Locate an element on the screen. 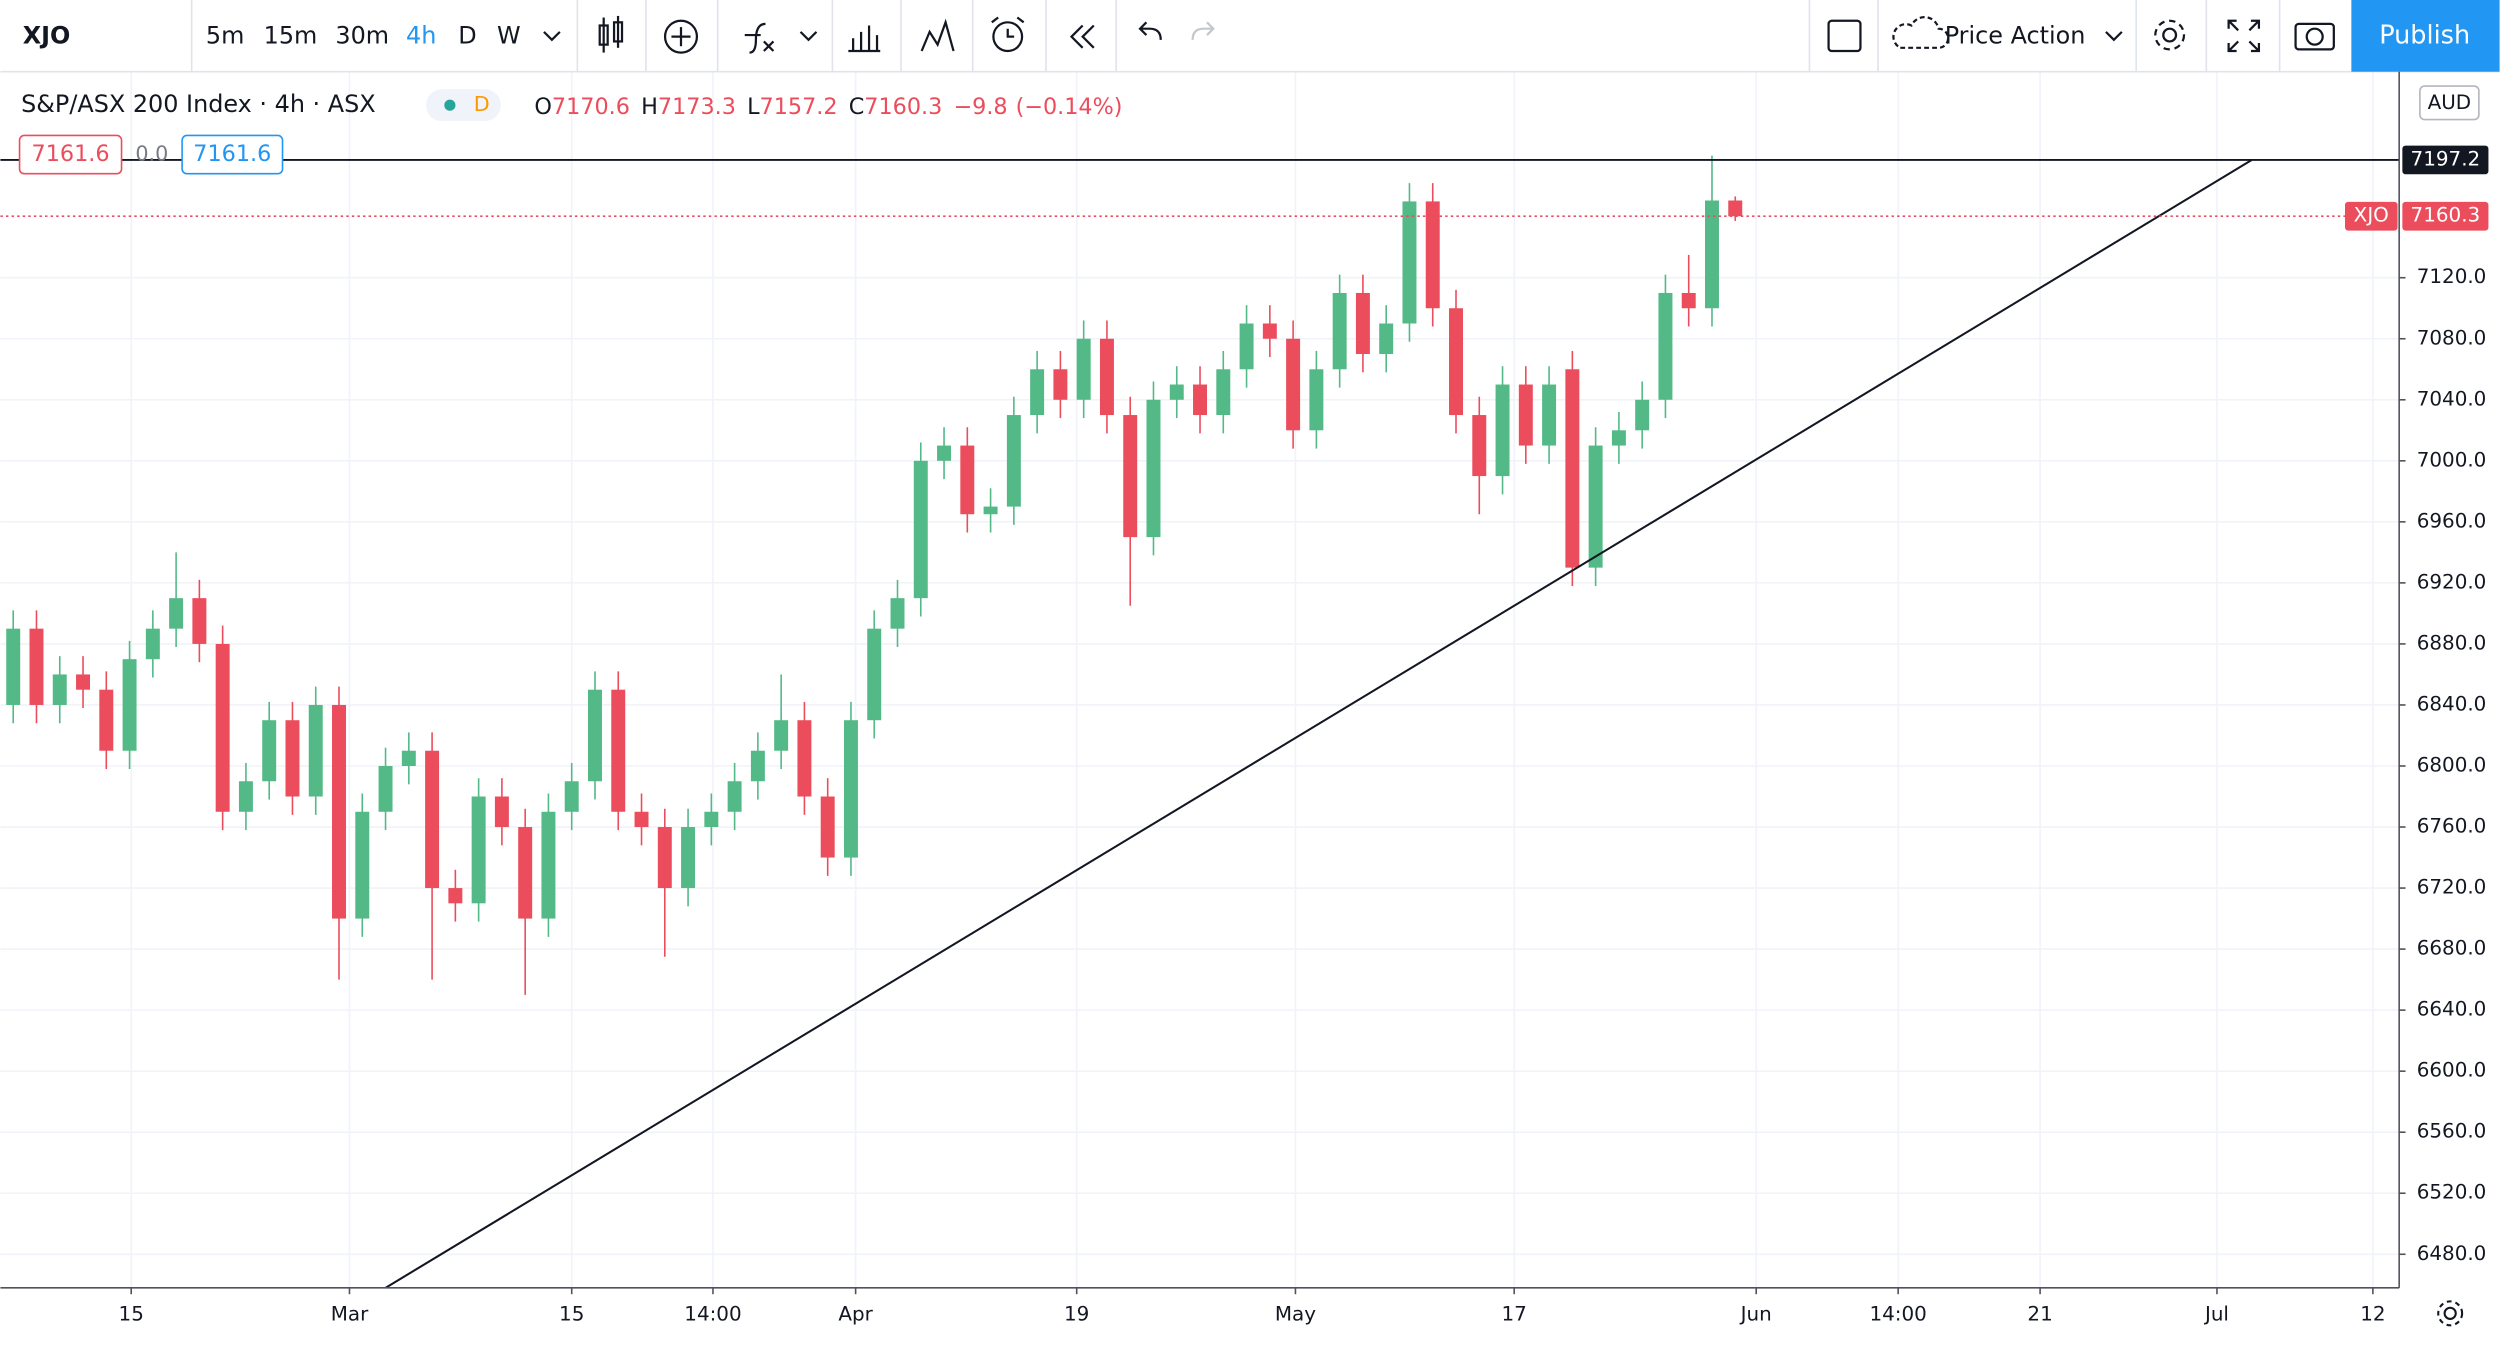 The image size is (2500, 1350). interval-button: 15m is located at coordinates (291, 36).